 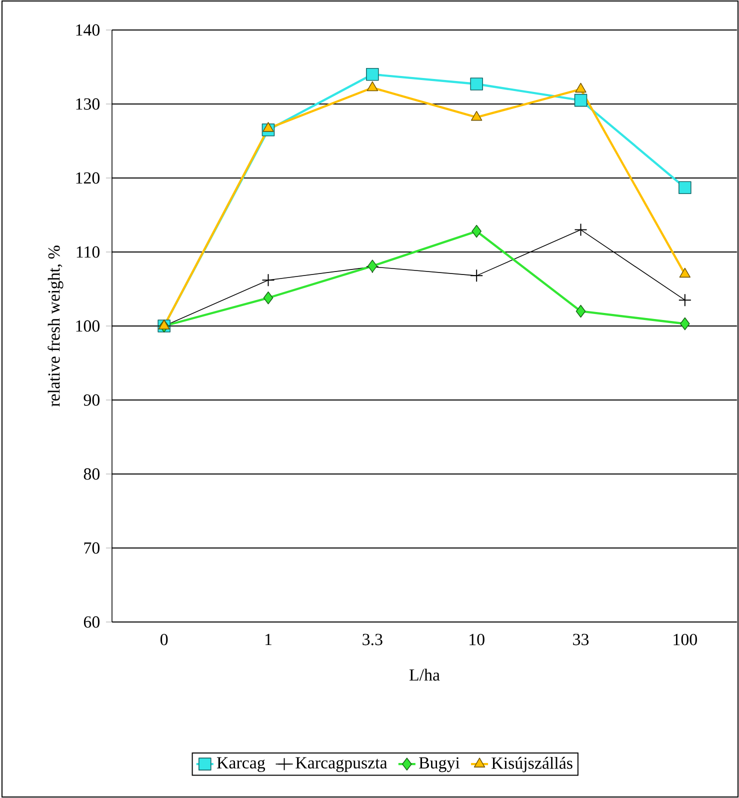 I want to click on x-tick-label: 100, so click(x=685, y=640).